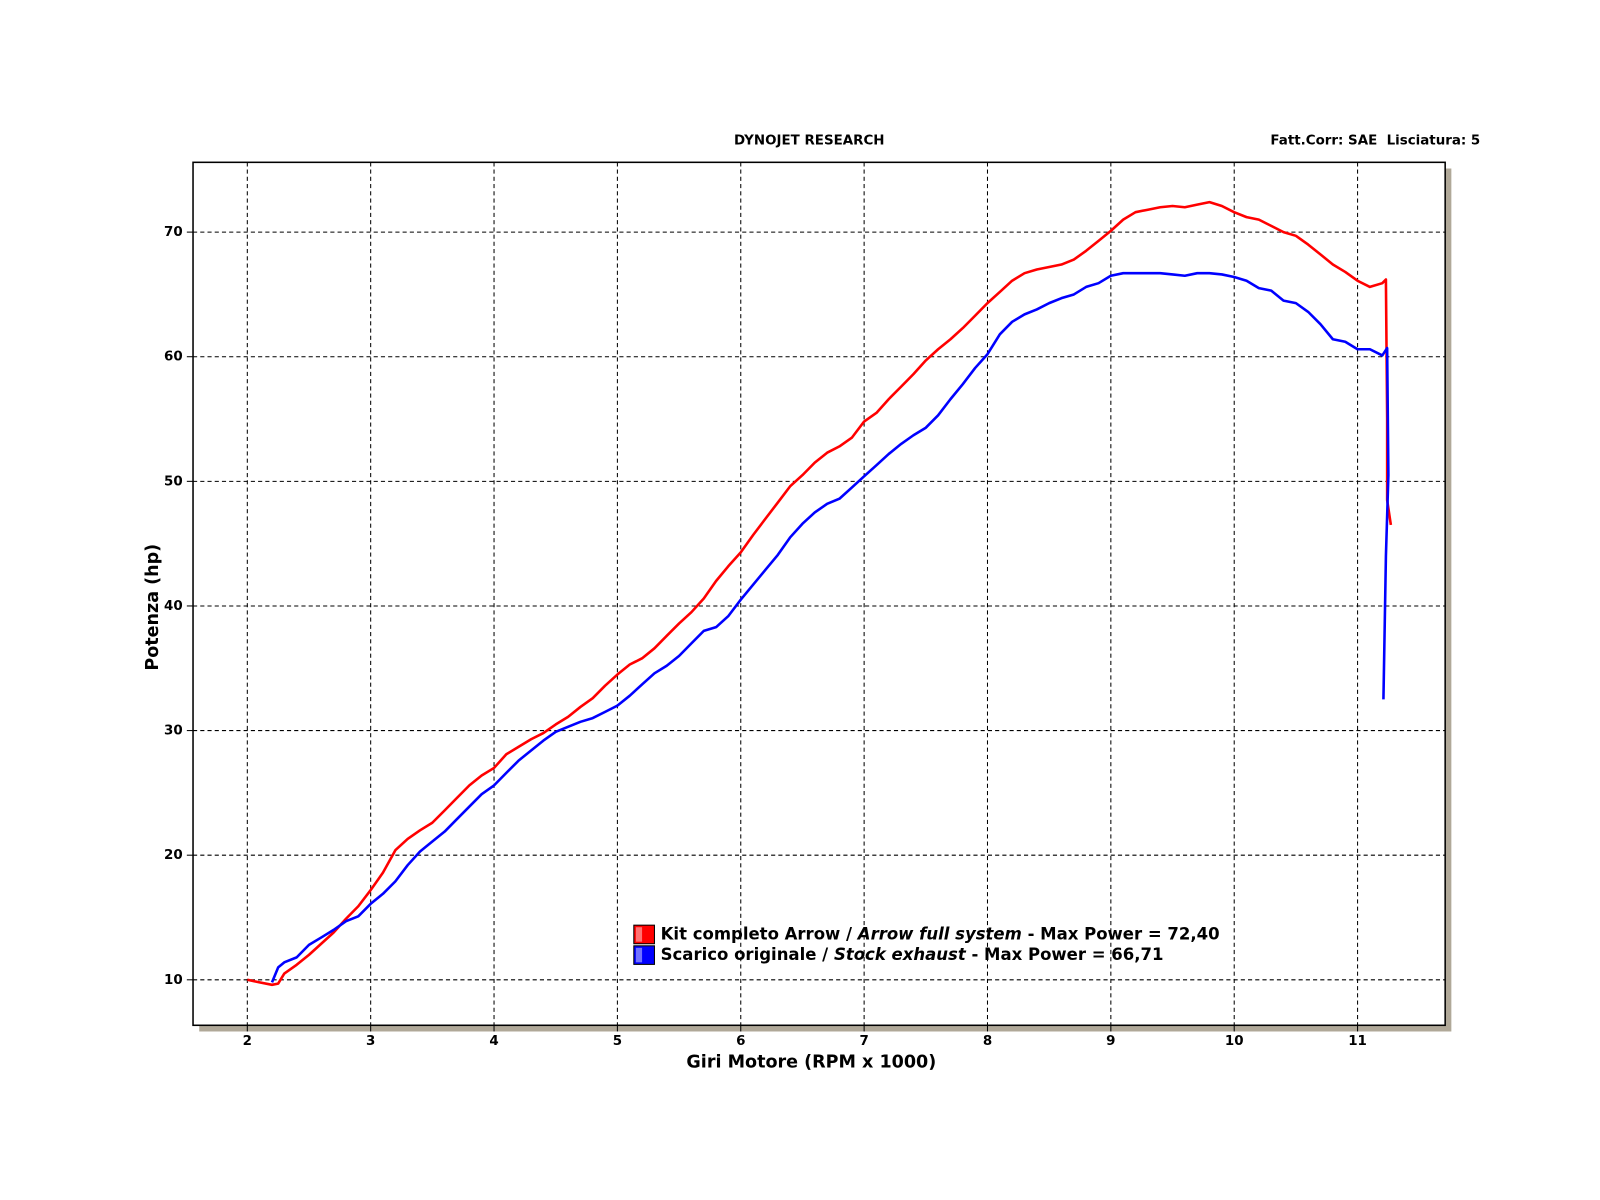 The image size is (1600, 1200). Describe the element at coordinates (987, 1041) in the screenshot. I see `x-tick-label: 8` at that location.